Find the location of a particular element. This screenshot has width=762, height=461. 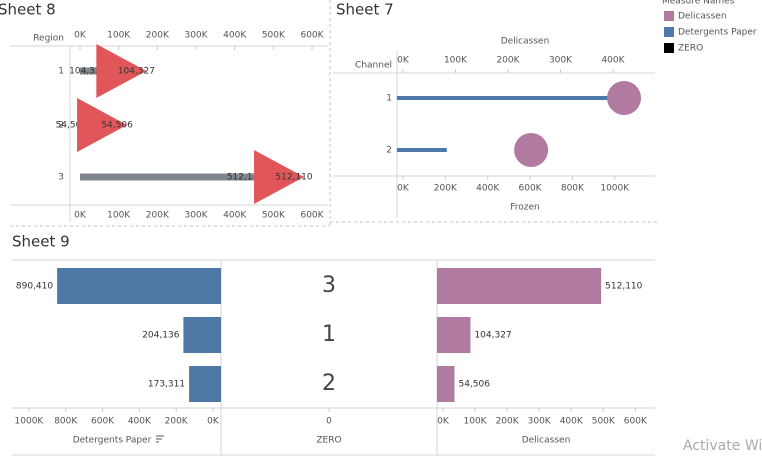

sort-icon is located at coordinates (160, 439).